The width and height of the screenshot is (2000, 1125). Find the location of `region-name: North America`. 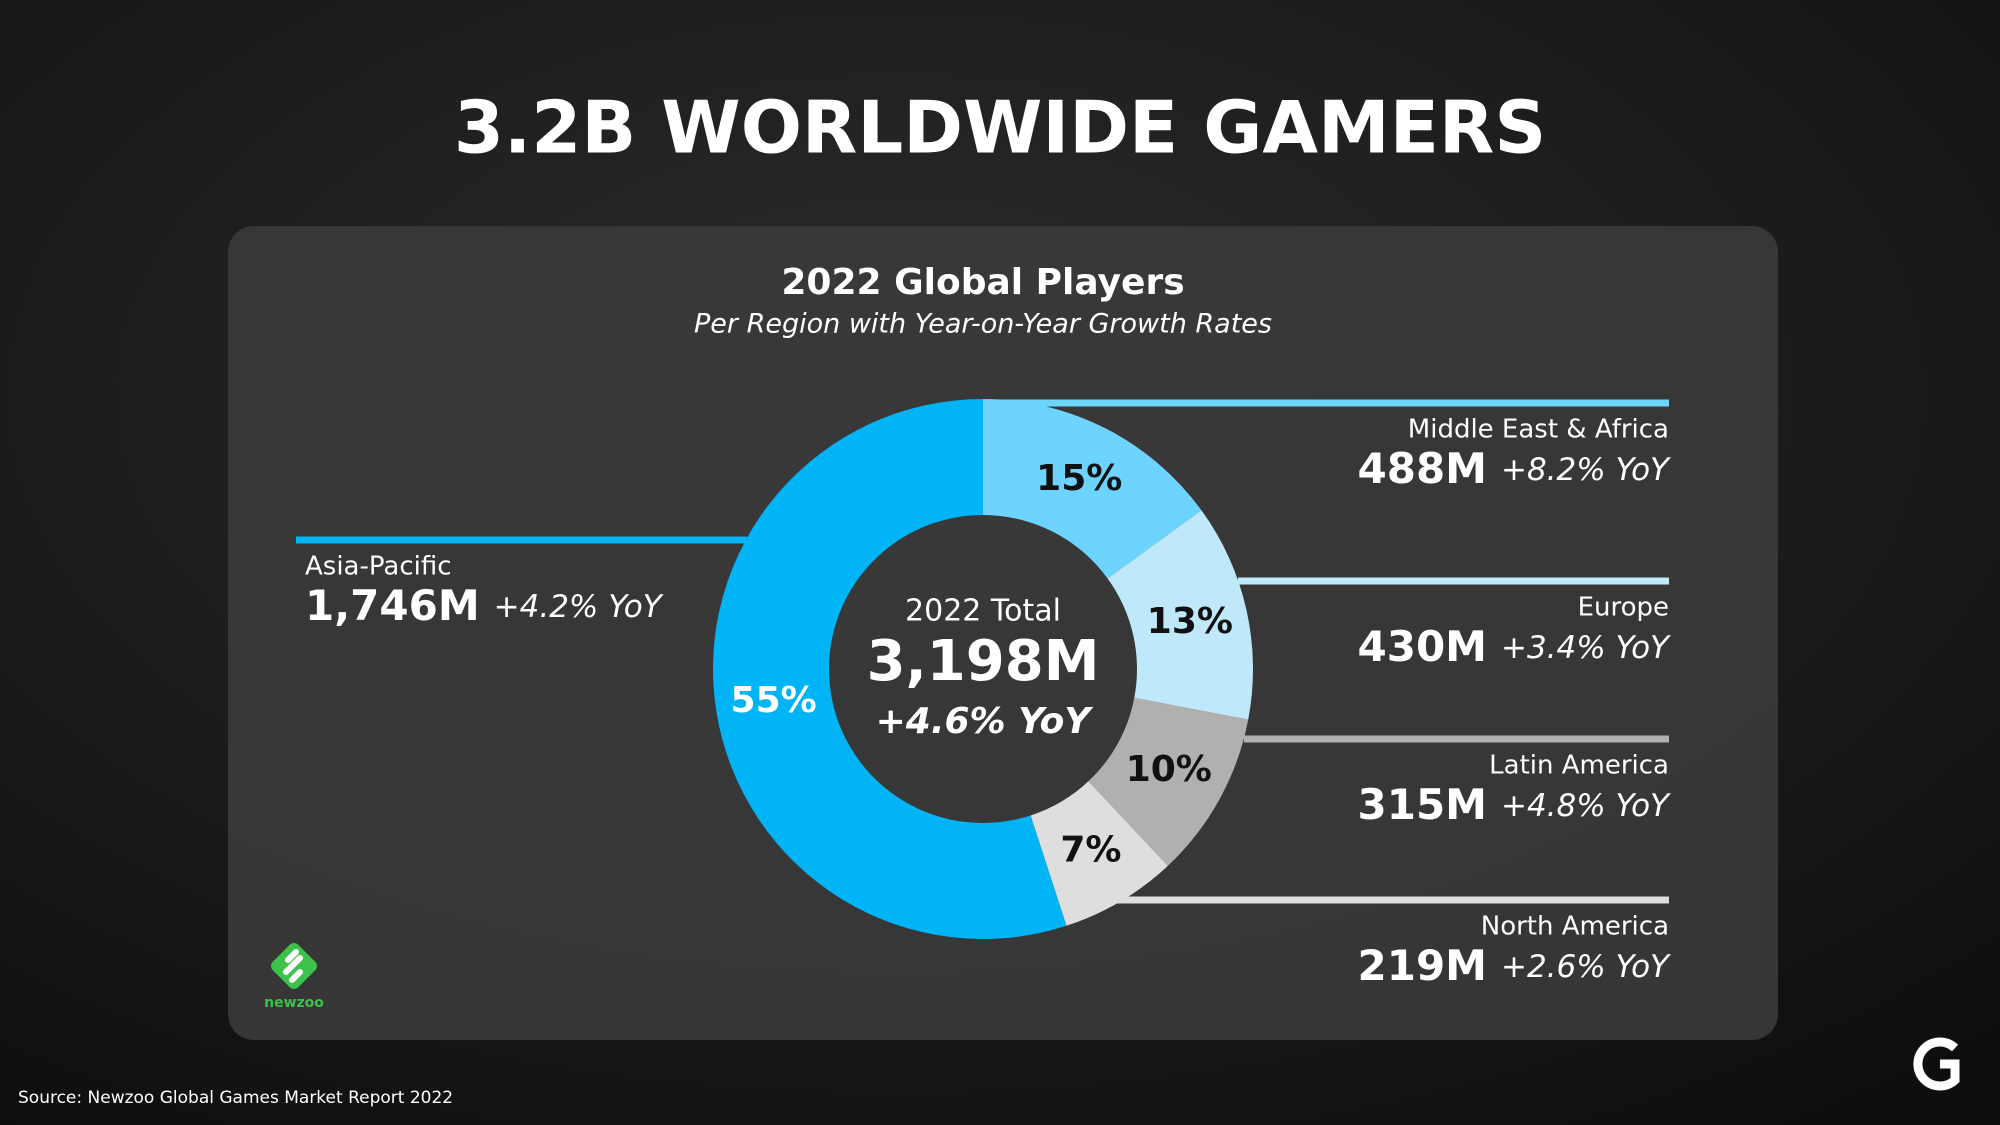

region-name: North America is located at coordinates (1575, 927).